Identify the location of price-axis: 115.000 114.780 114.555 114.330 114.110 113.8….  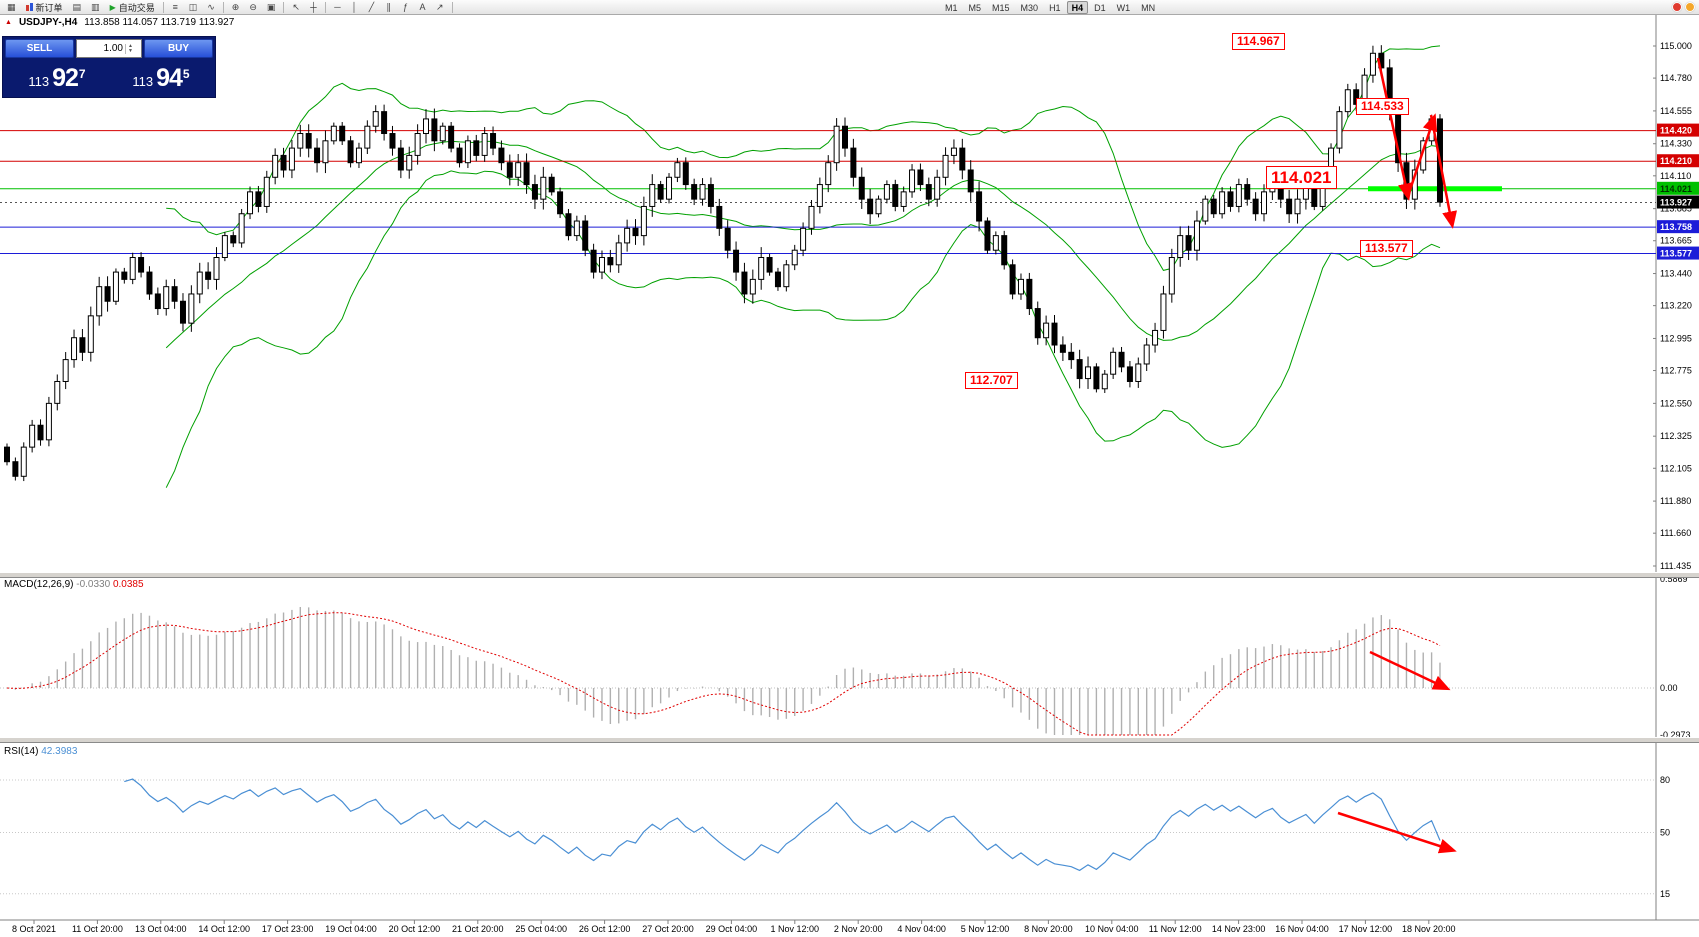
(1672, 306).